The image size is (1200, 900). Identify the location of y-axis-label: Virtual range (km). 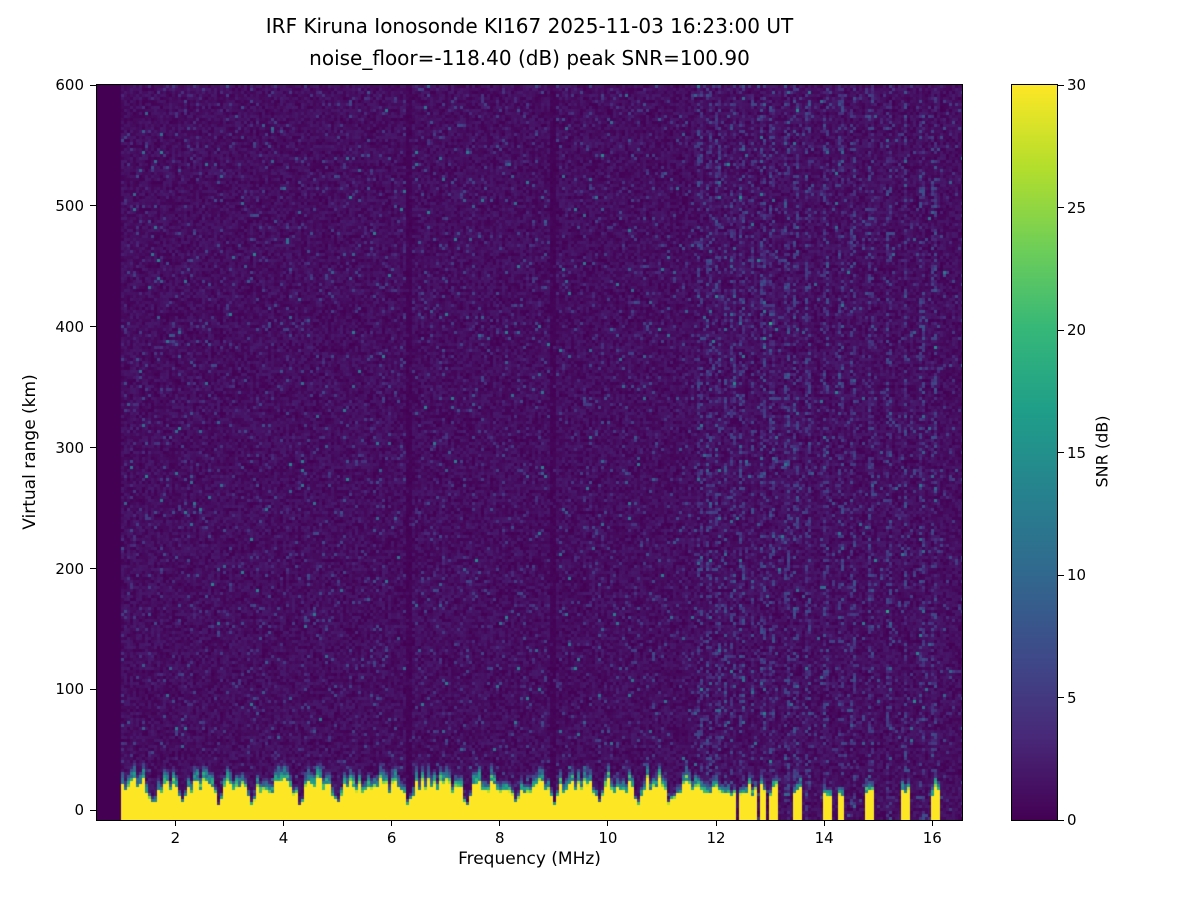
(30, 452).